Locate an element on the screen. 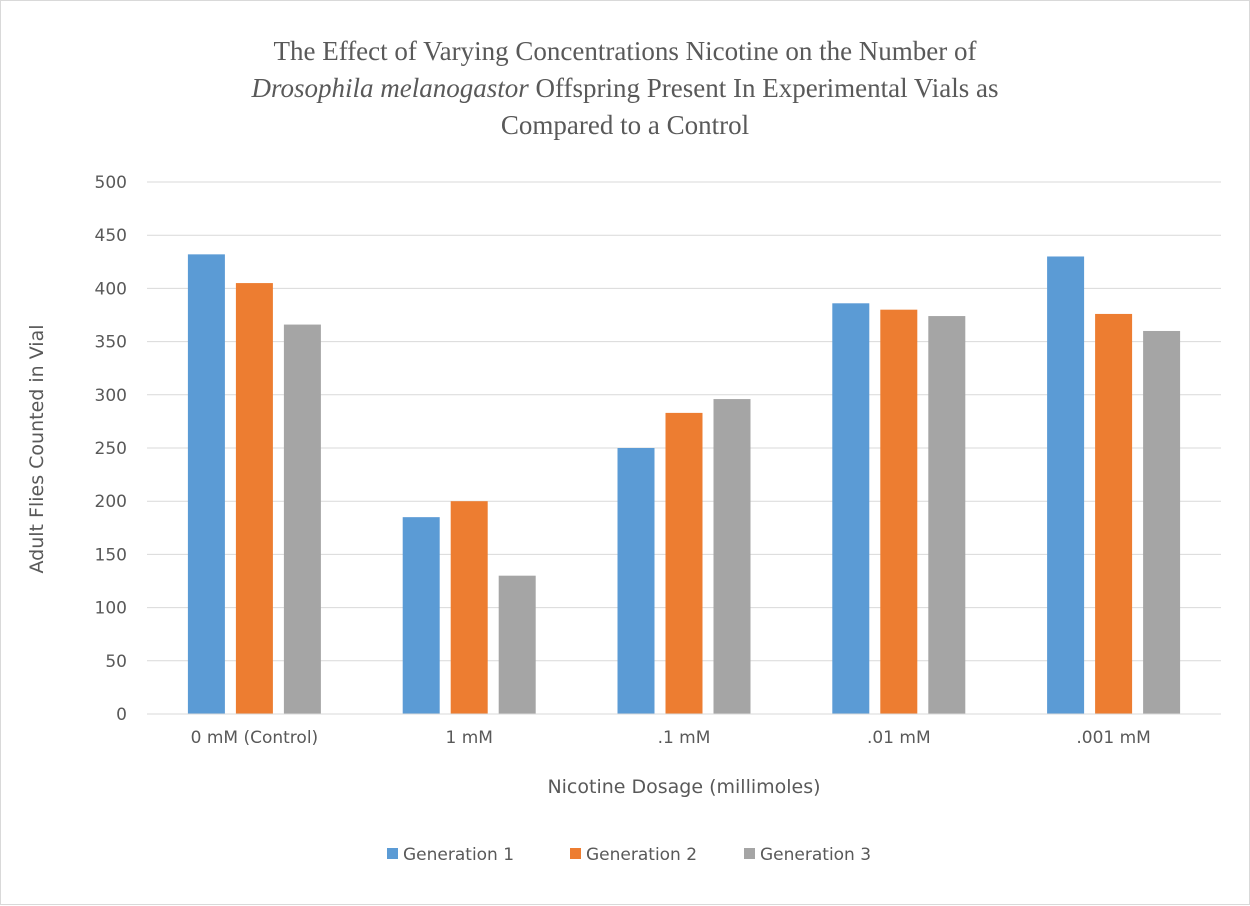 The image size is (1250, 906). legend: Generation 1 Generation 2 Generation 3 is located at coordinates (629, 855).